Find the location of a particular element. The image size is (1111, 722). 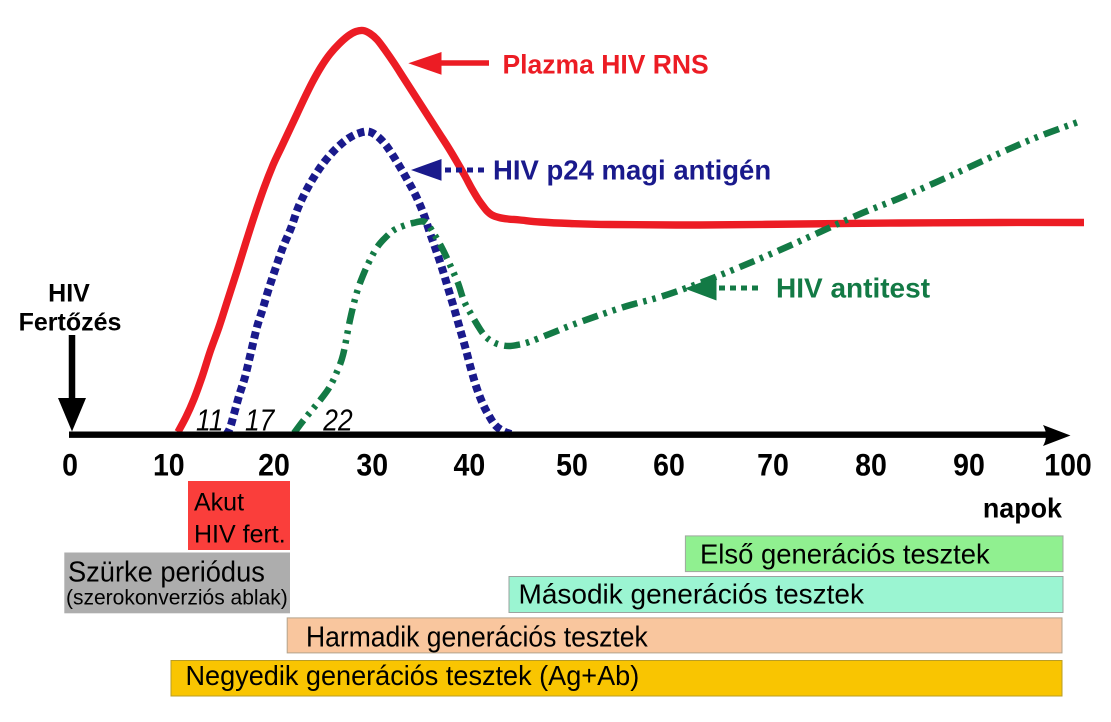

svg-text: napok is located at coordinates (1023, 508).